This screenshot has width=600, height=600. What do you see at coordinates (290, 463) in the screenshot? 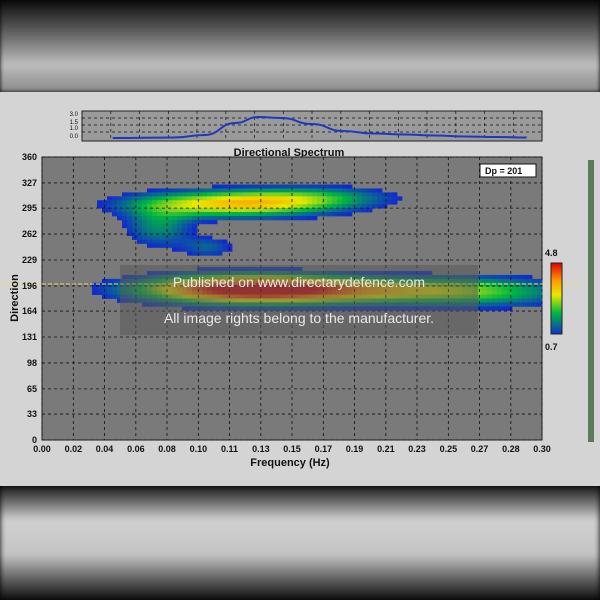
I see `x-axis-label: Frequency (Hz)` at bounding box center [290, 463].